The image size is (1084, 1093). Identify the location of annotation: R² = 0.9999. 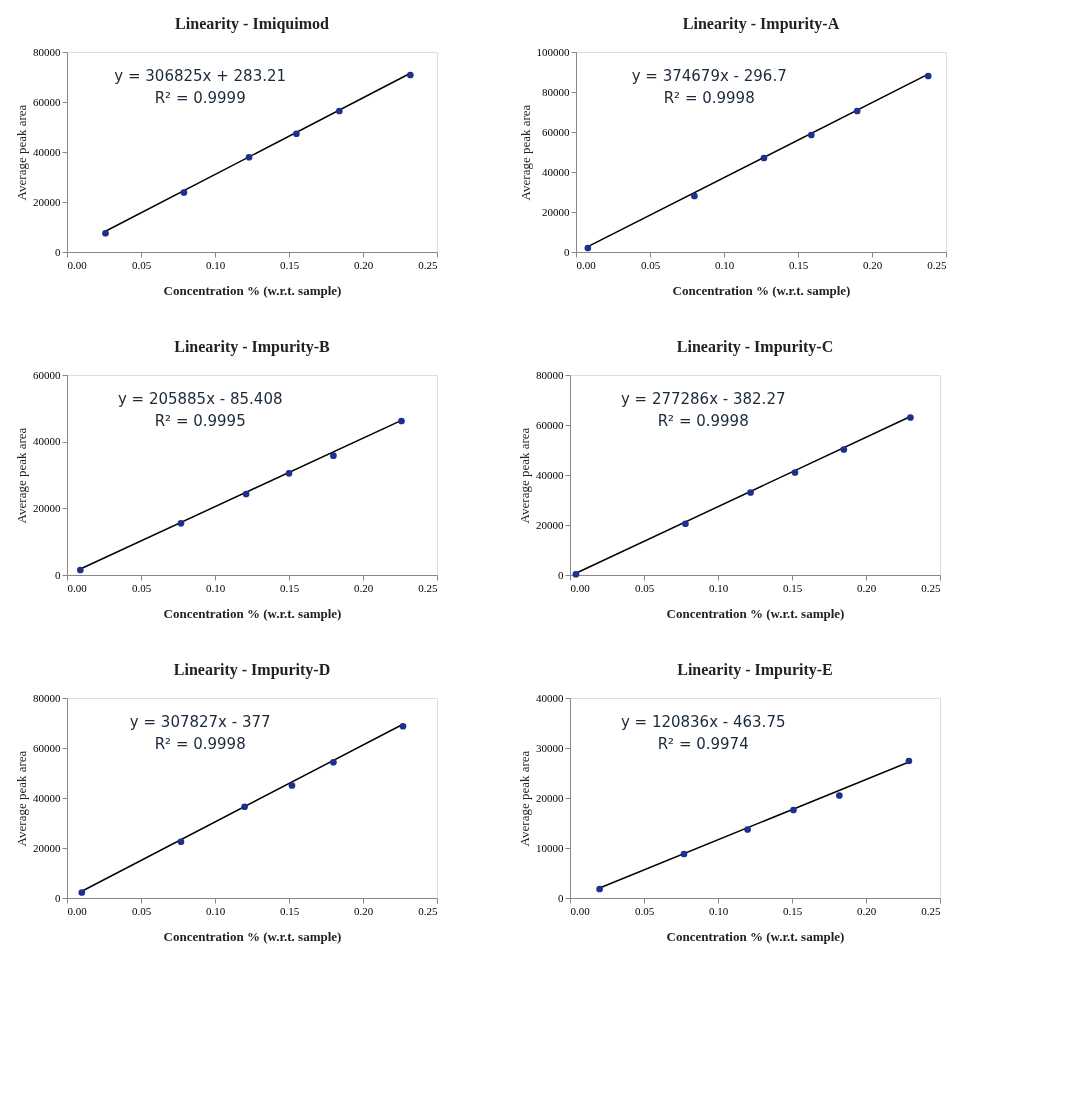
(200, 98).